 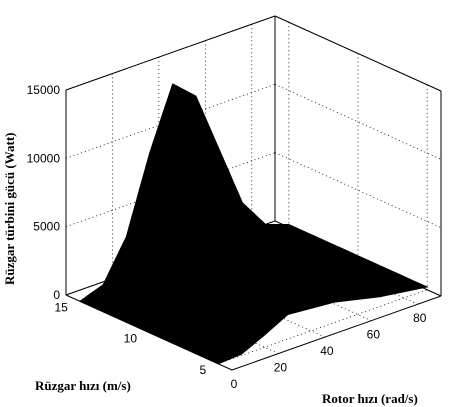 What do you see at coordinates (61, 307) in the screenshot?
I see `y-tick-label: 15` at bounding box center [61, 307].